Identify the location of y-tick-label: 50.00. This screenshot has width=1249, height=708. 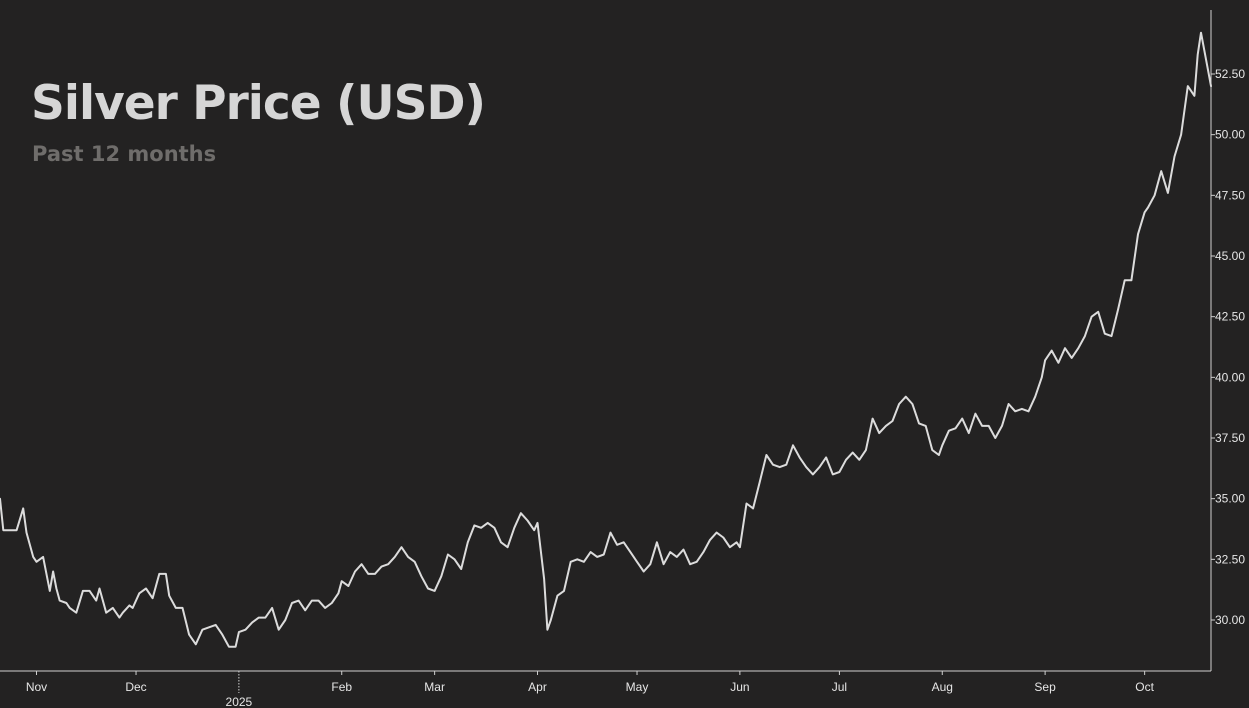
(1230, 135).